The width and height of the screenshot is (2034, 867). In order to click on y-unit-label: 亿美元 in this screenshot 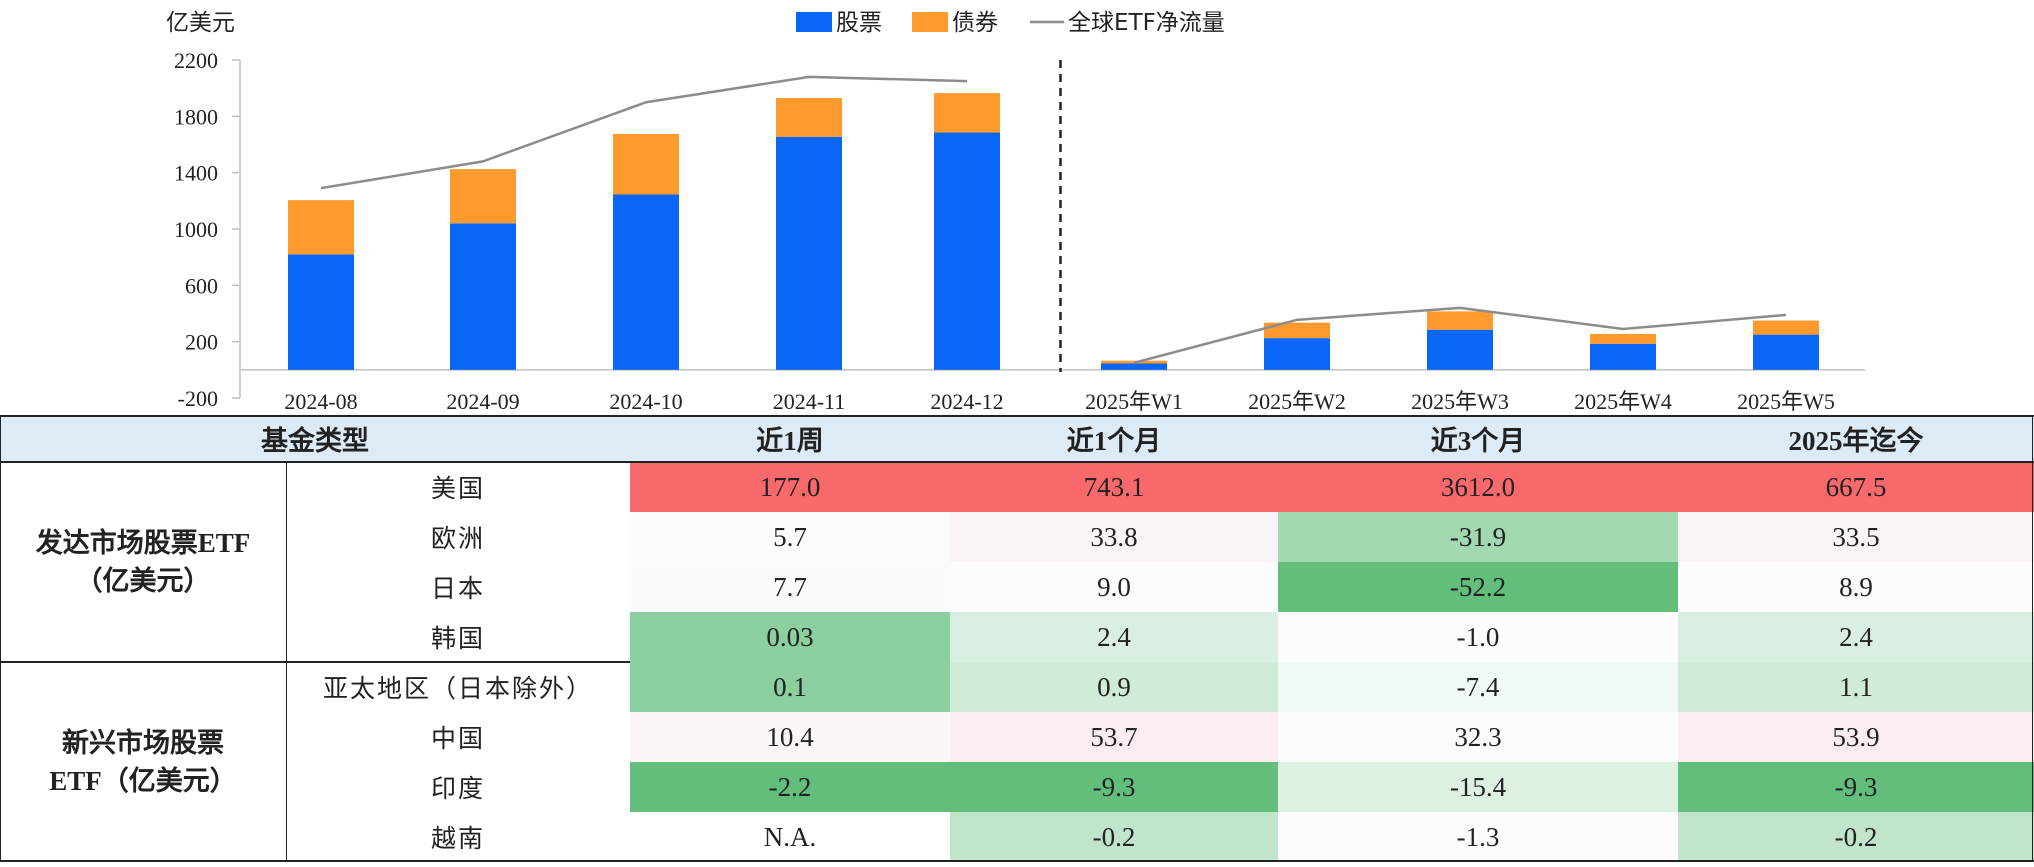, I will do `click(200, 23)`.